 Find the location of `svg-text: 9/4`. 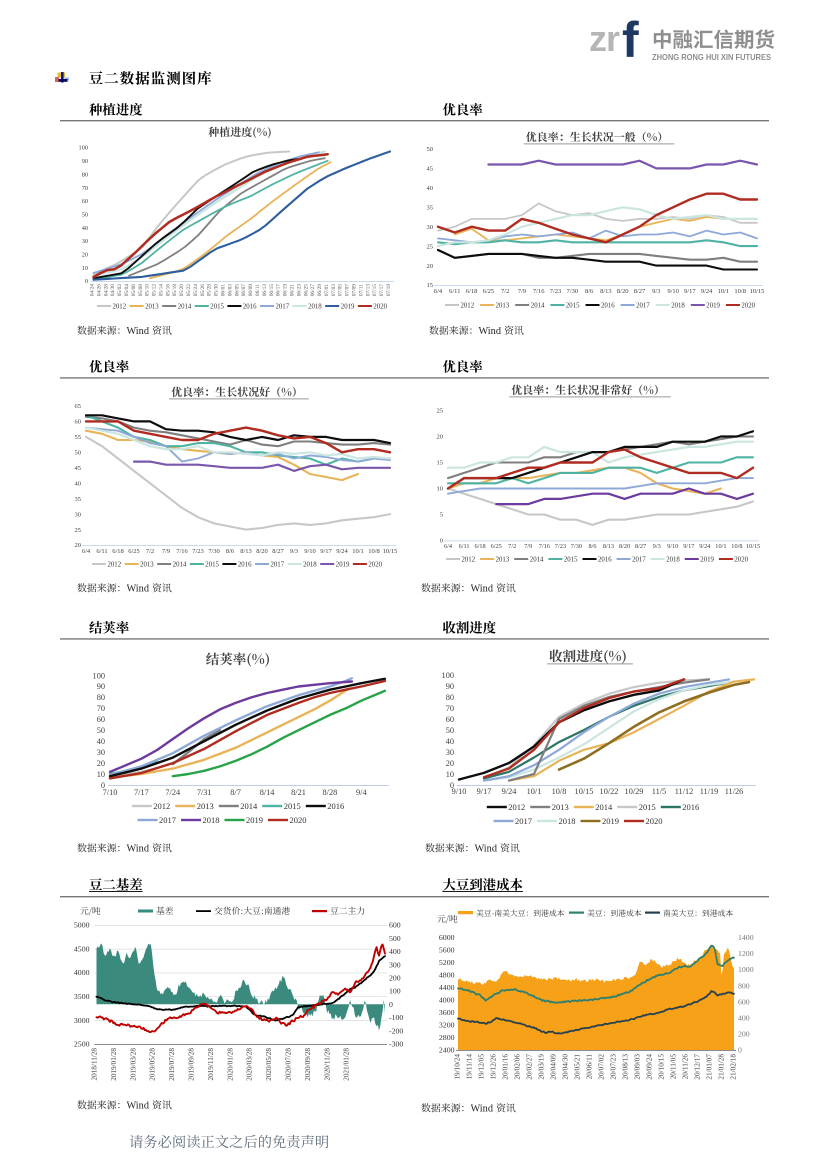

svg-text: 9/4 is located at coordinates (361, 792).